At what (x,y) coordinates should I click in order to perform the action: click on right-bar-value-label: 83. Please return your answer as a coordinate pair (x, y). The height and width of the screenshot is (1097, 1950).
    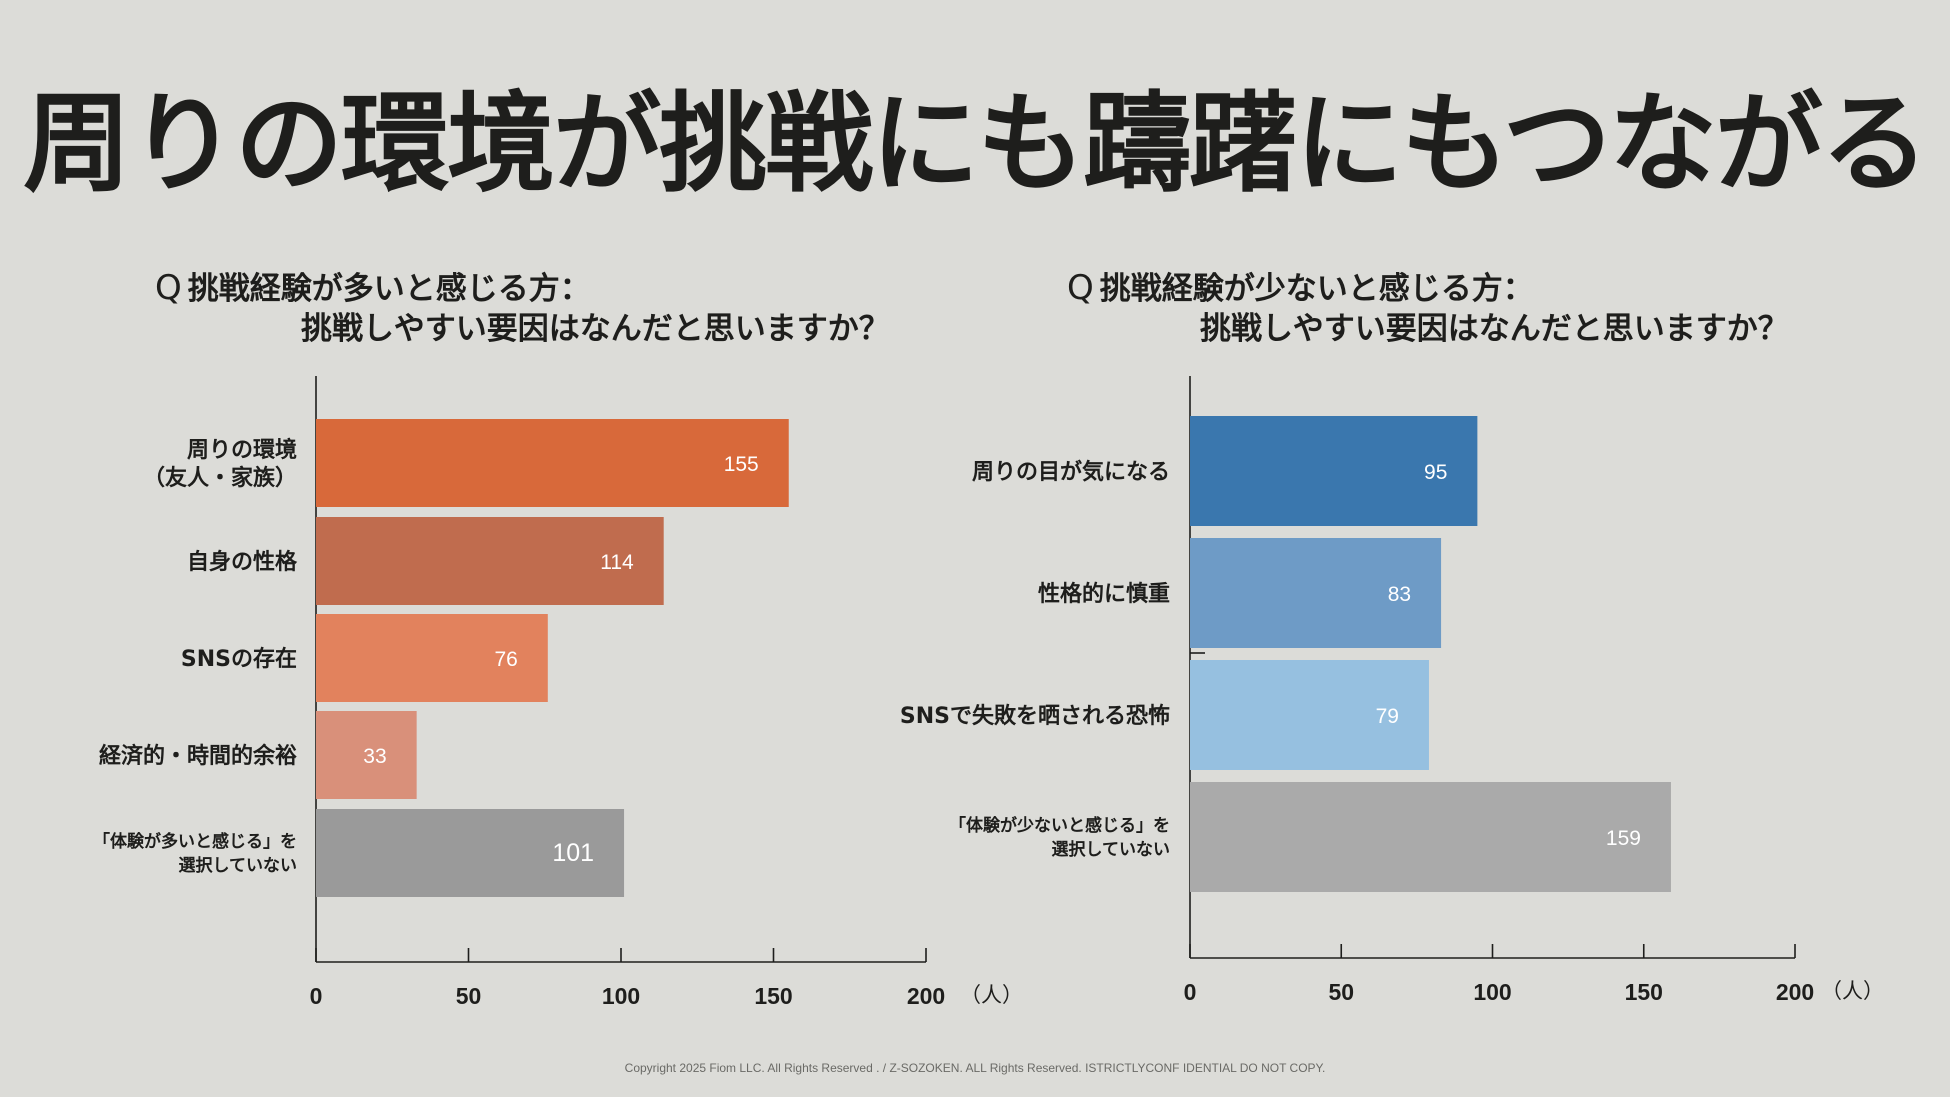
    Looking at the image, I should click on (1399, 594).